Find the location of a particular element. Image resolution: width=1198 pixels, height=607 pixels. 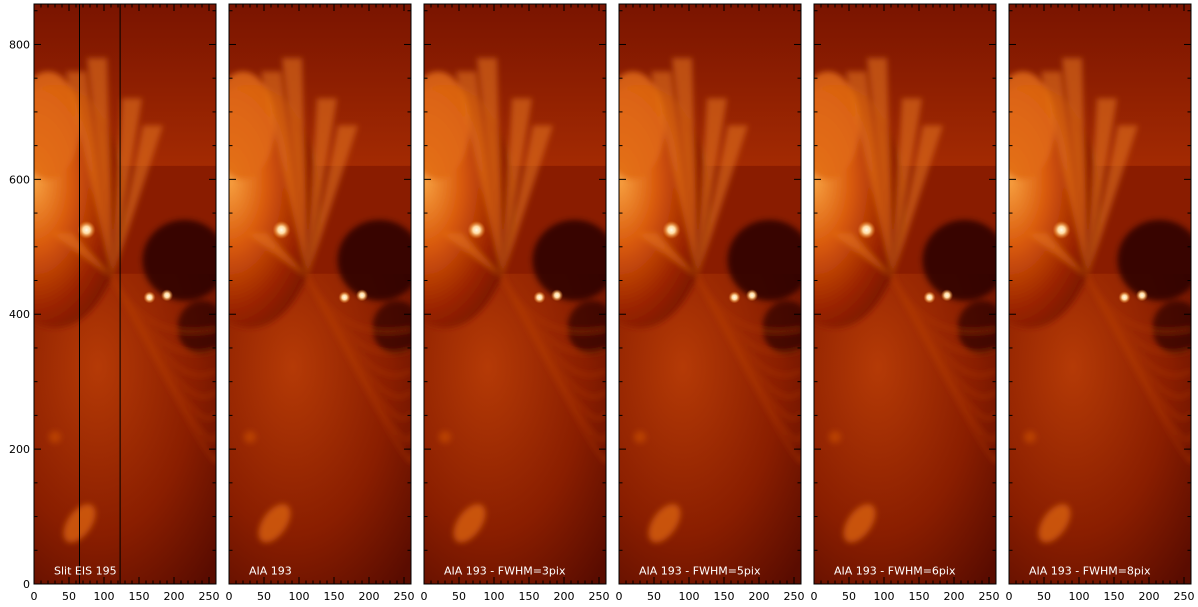

panel-label: Slit EIS 195 is located at coordinates (85, 571).